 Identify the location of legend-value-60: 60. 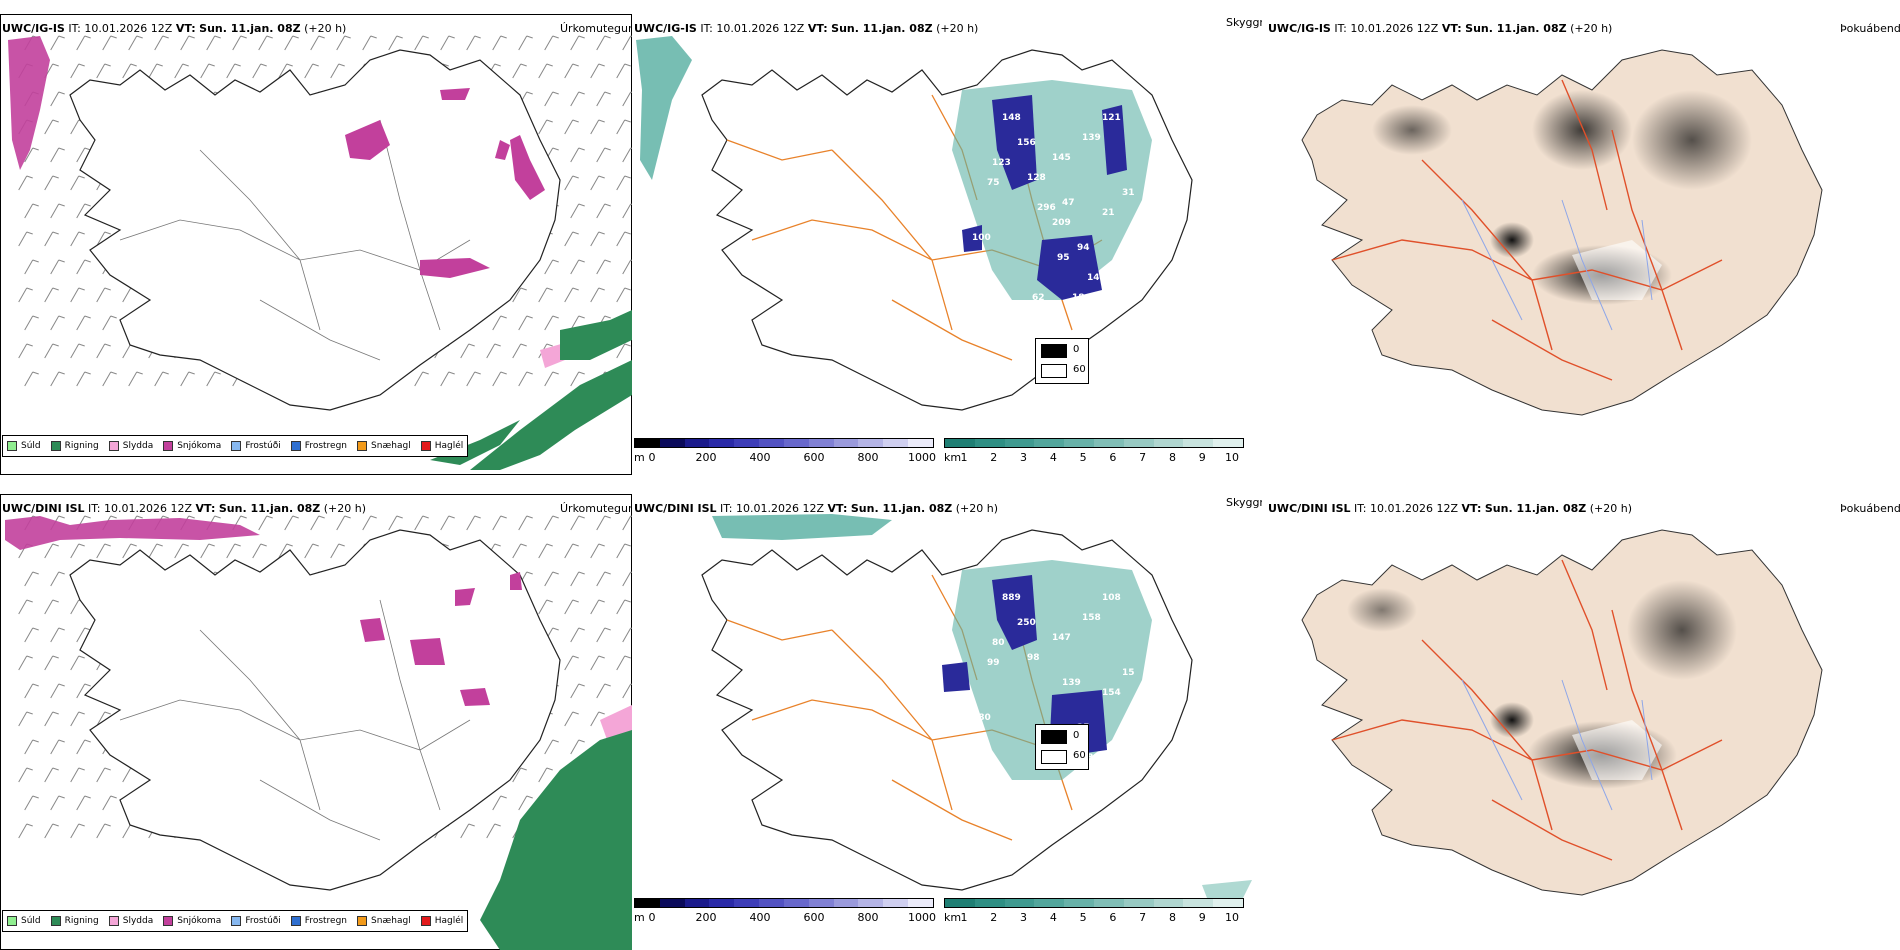
(1079, 755).